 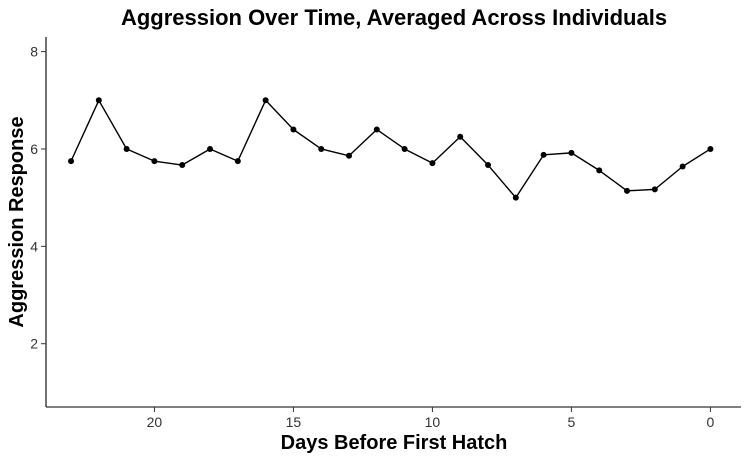 I want to click on x-axis-label: Days Before First Hatch, so click(x=394, y=443).